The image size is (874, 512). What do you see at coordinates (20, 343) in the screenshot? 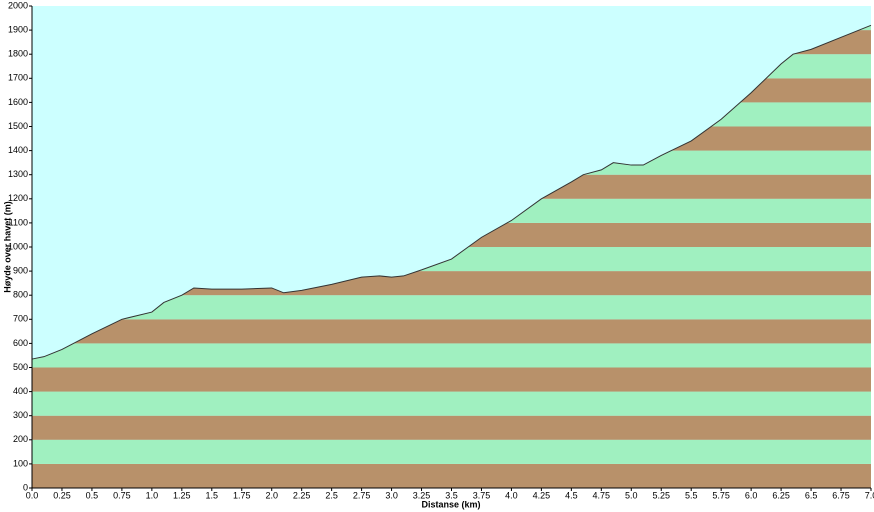
I see `y-tick-label: 600` at bounding box center [20, 343].